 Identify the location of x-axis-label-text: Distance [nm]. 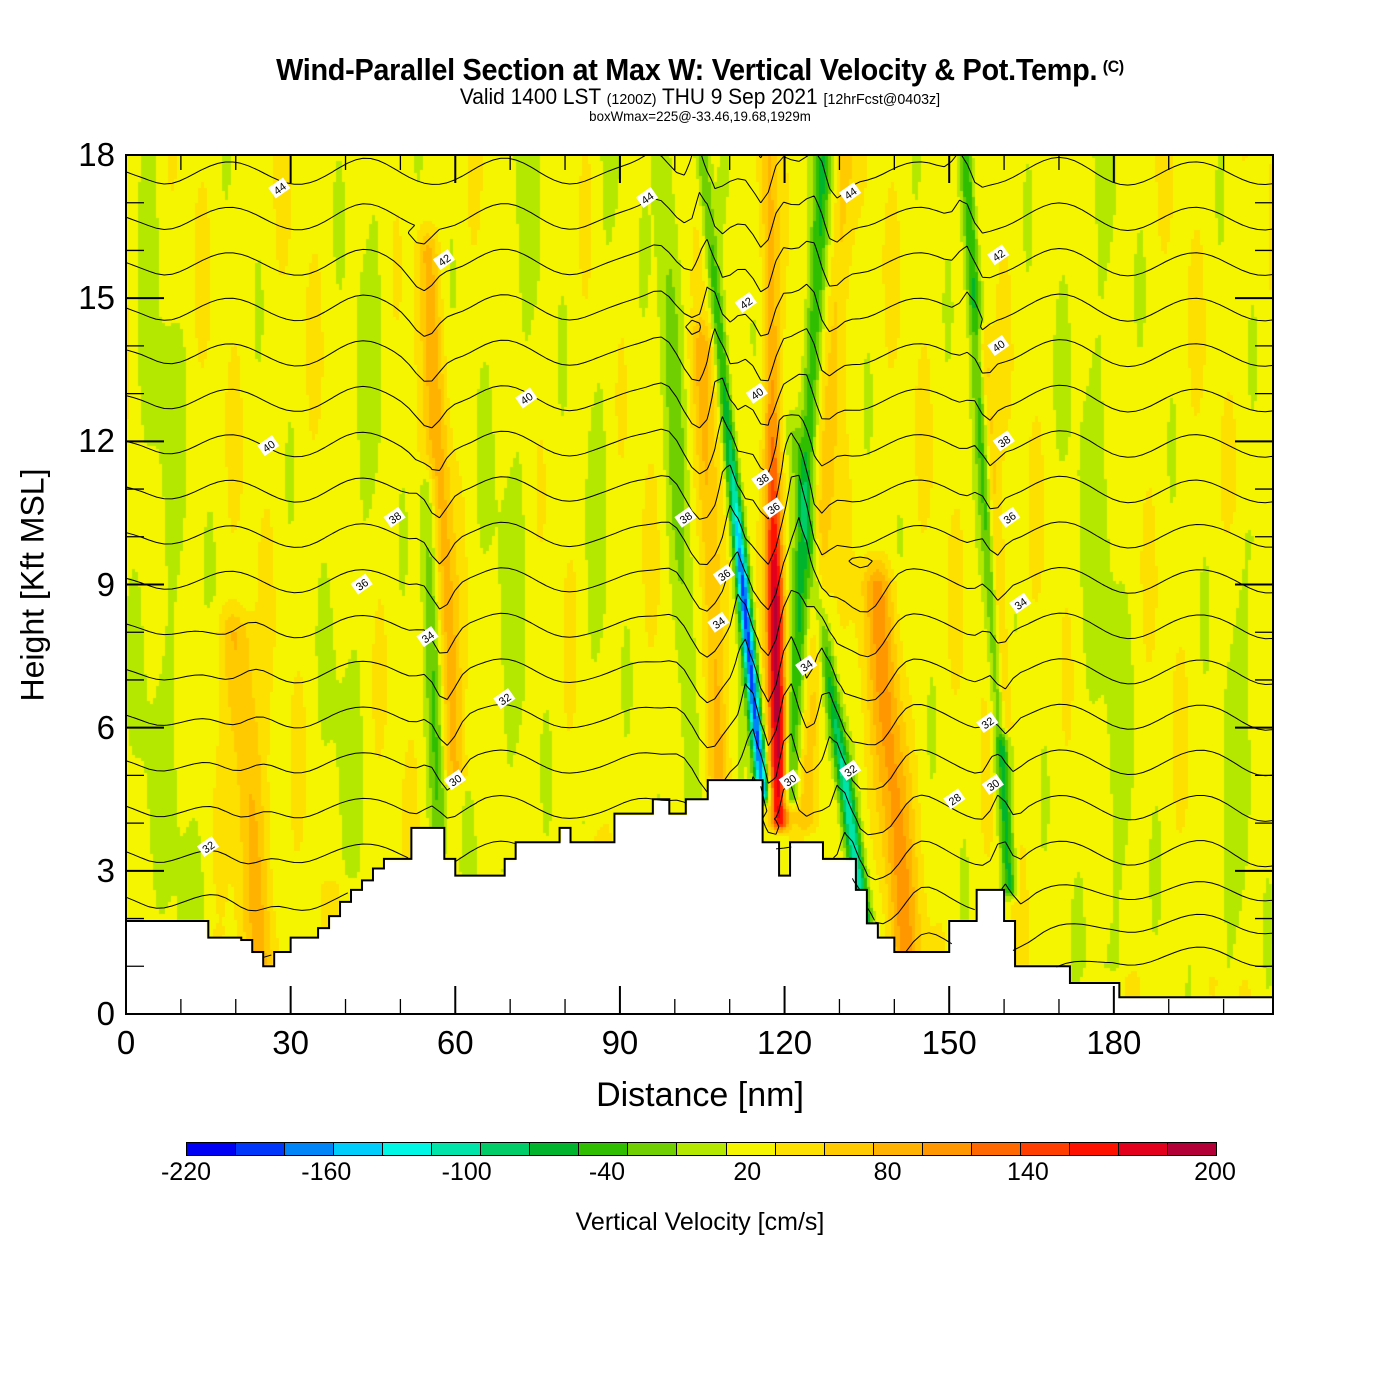
(700, 1095).